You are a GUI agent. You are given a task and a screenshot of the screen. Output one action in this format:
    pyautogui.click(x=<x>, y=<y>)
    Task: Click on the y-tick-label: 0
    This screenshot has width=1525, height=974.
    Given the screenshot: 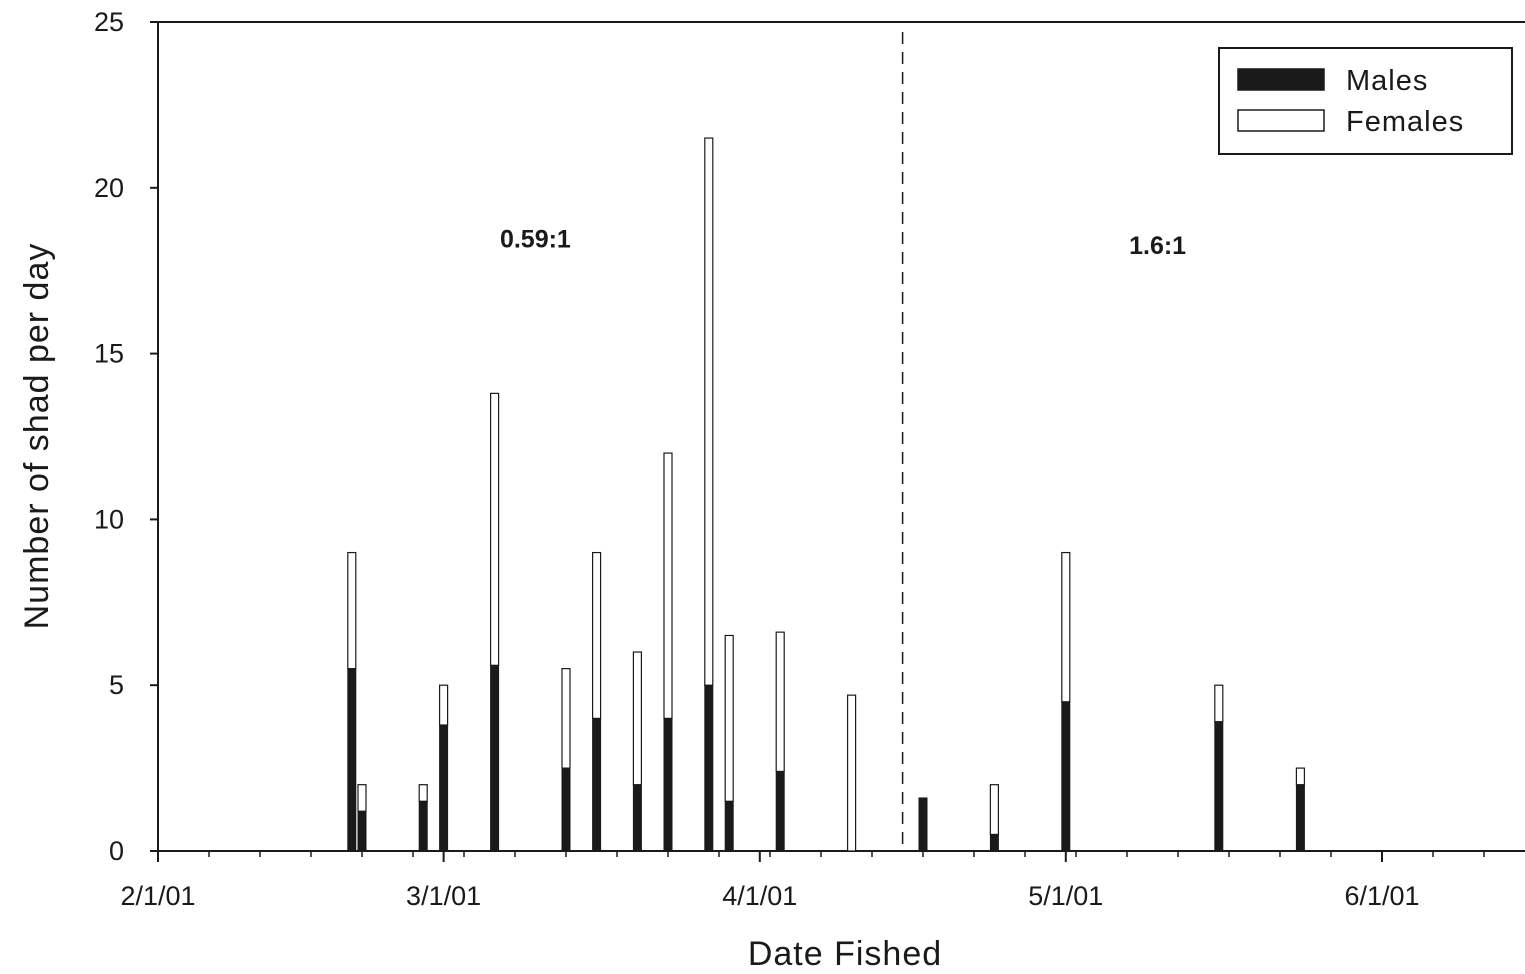 What is the action you would take?
    pyautogui.click(x=116, y=851)
    